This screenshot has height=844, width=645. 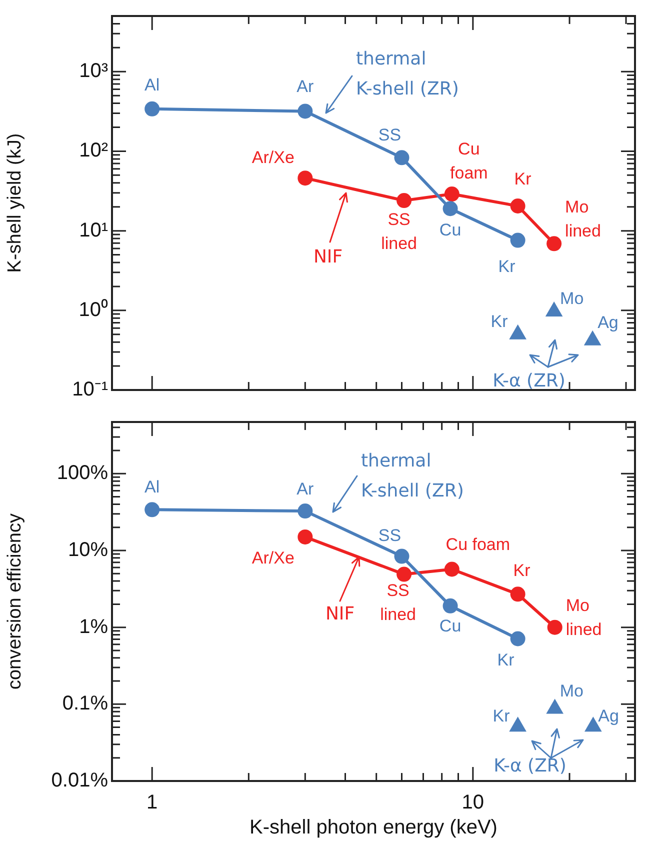 What do you see at coordinates (93, 309) in the screenshot?
I see `y-tick-label: 10⁰` at bounding box center [93, 309].